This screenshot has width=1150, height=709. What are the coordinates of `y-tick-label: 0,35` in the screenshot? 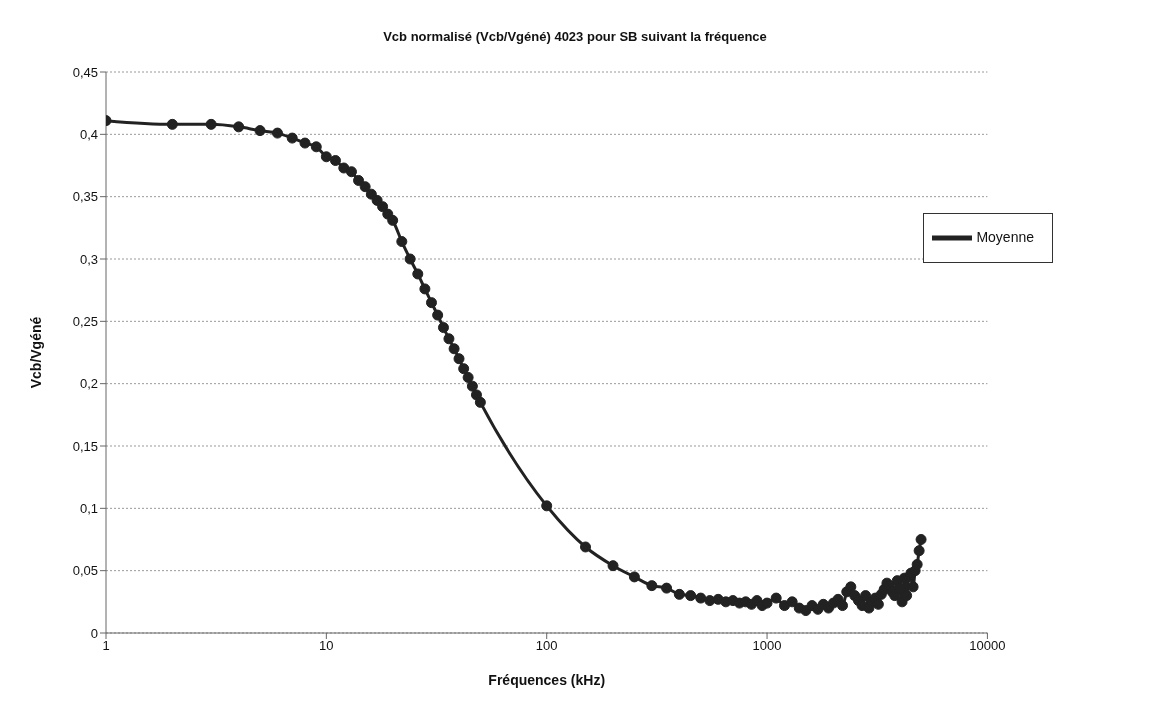 It's located at (85, 197).